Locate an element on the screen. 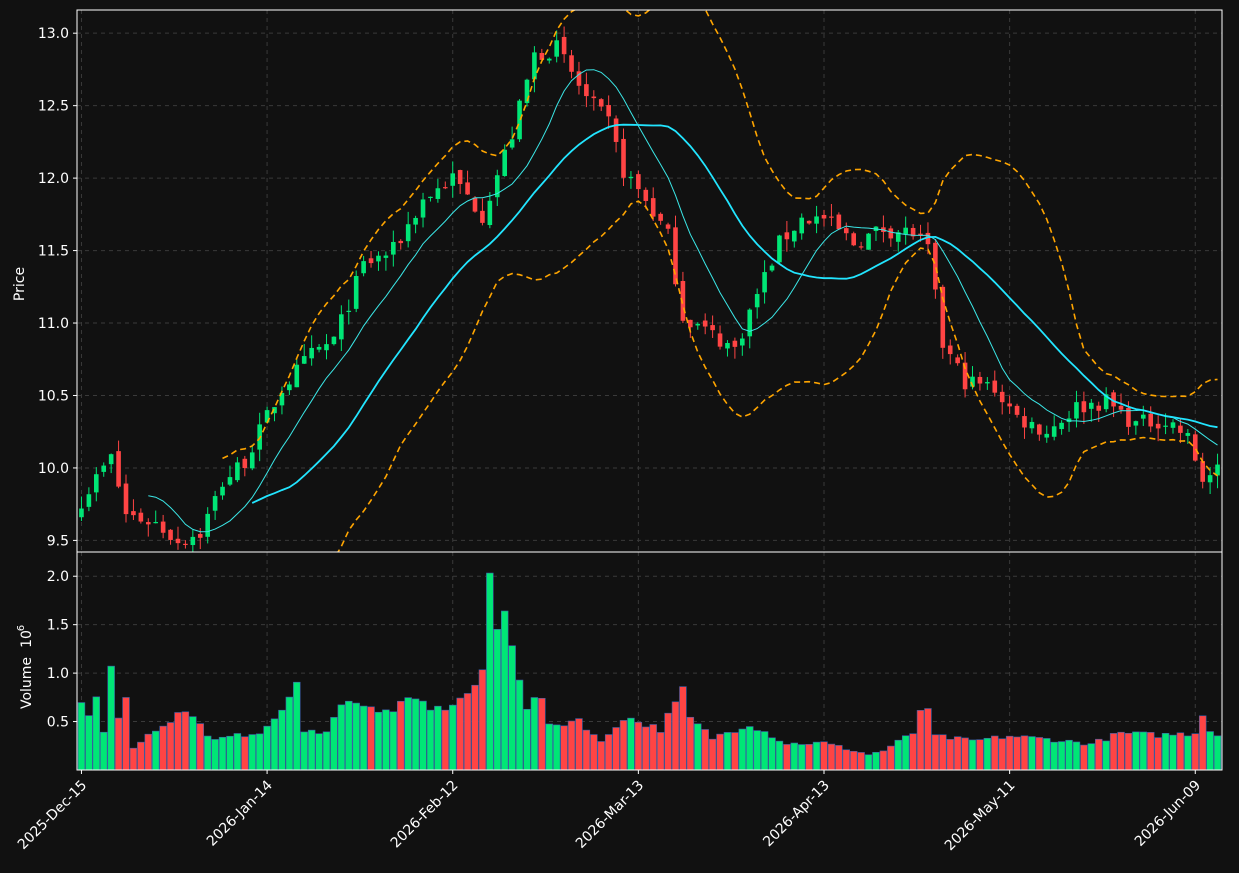  price-y-tick-label: 11.5 is located at coordinates (53, 252).